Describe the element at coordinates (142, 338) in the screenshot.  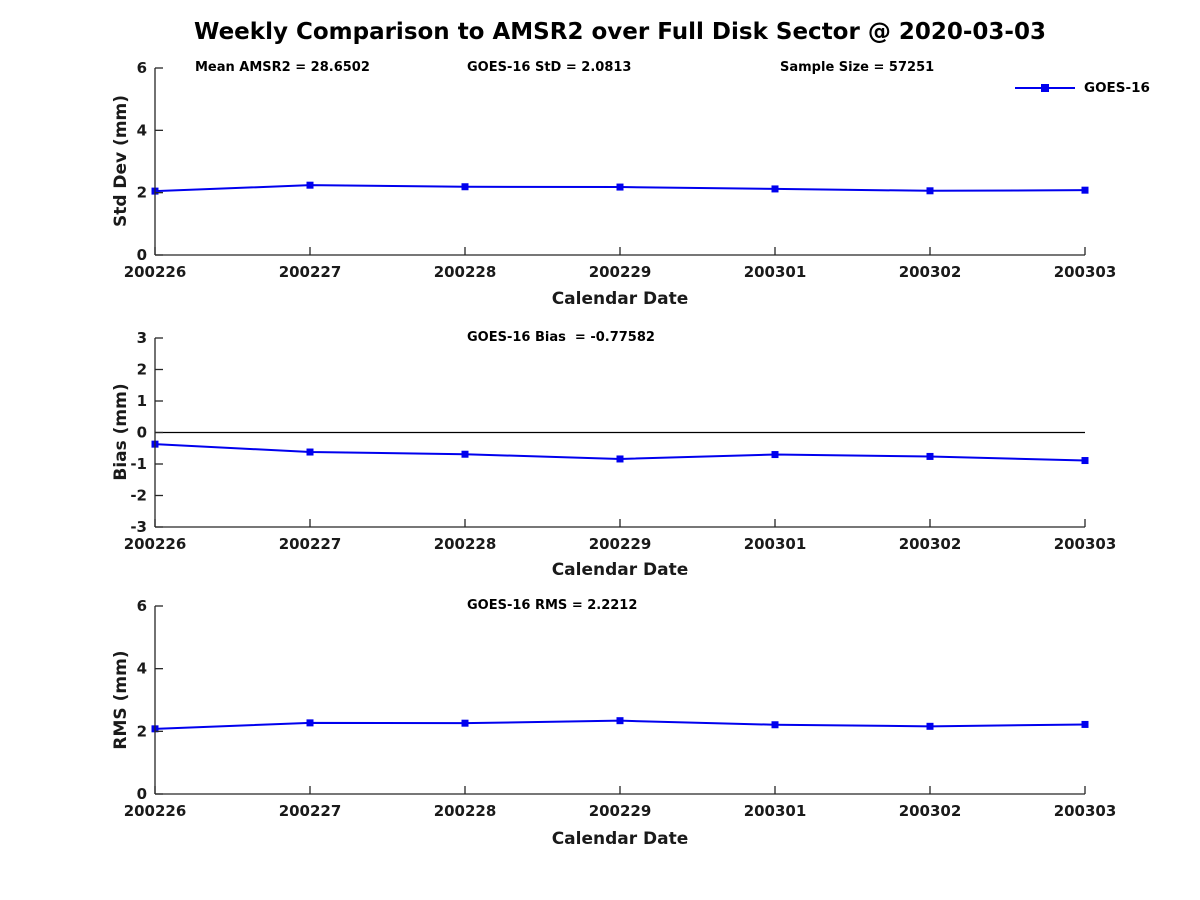
I see `y-tick-label: 3` at that location.